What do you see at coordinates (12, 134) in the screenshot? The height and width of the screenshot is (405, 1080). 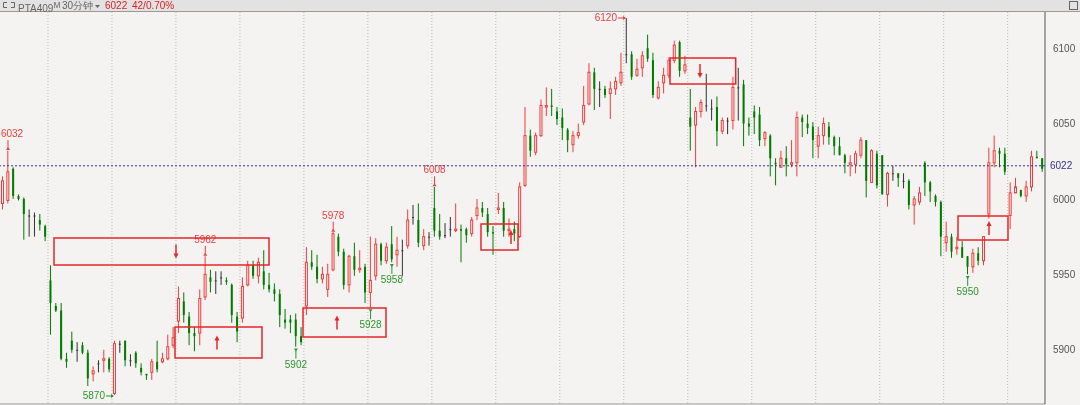 I see `annotation: 6032` at bounding box center [12, 134].